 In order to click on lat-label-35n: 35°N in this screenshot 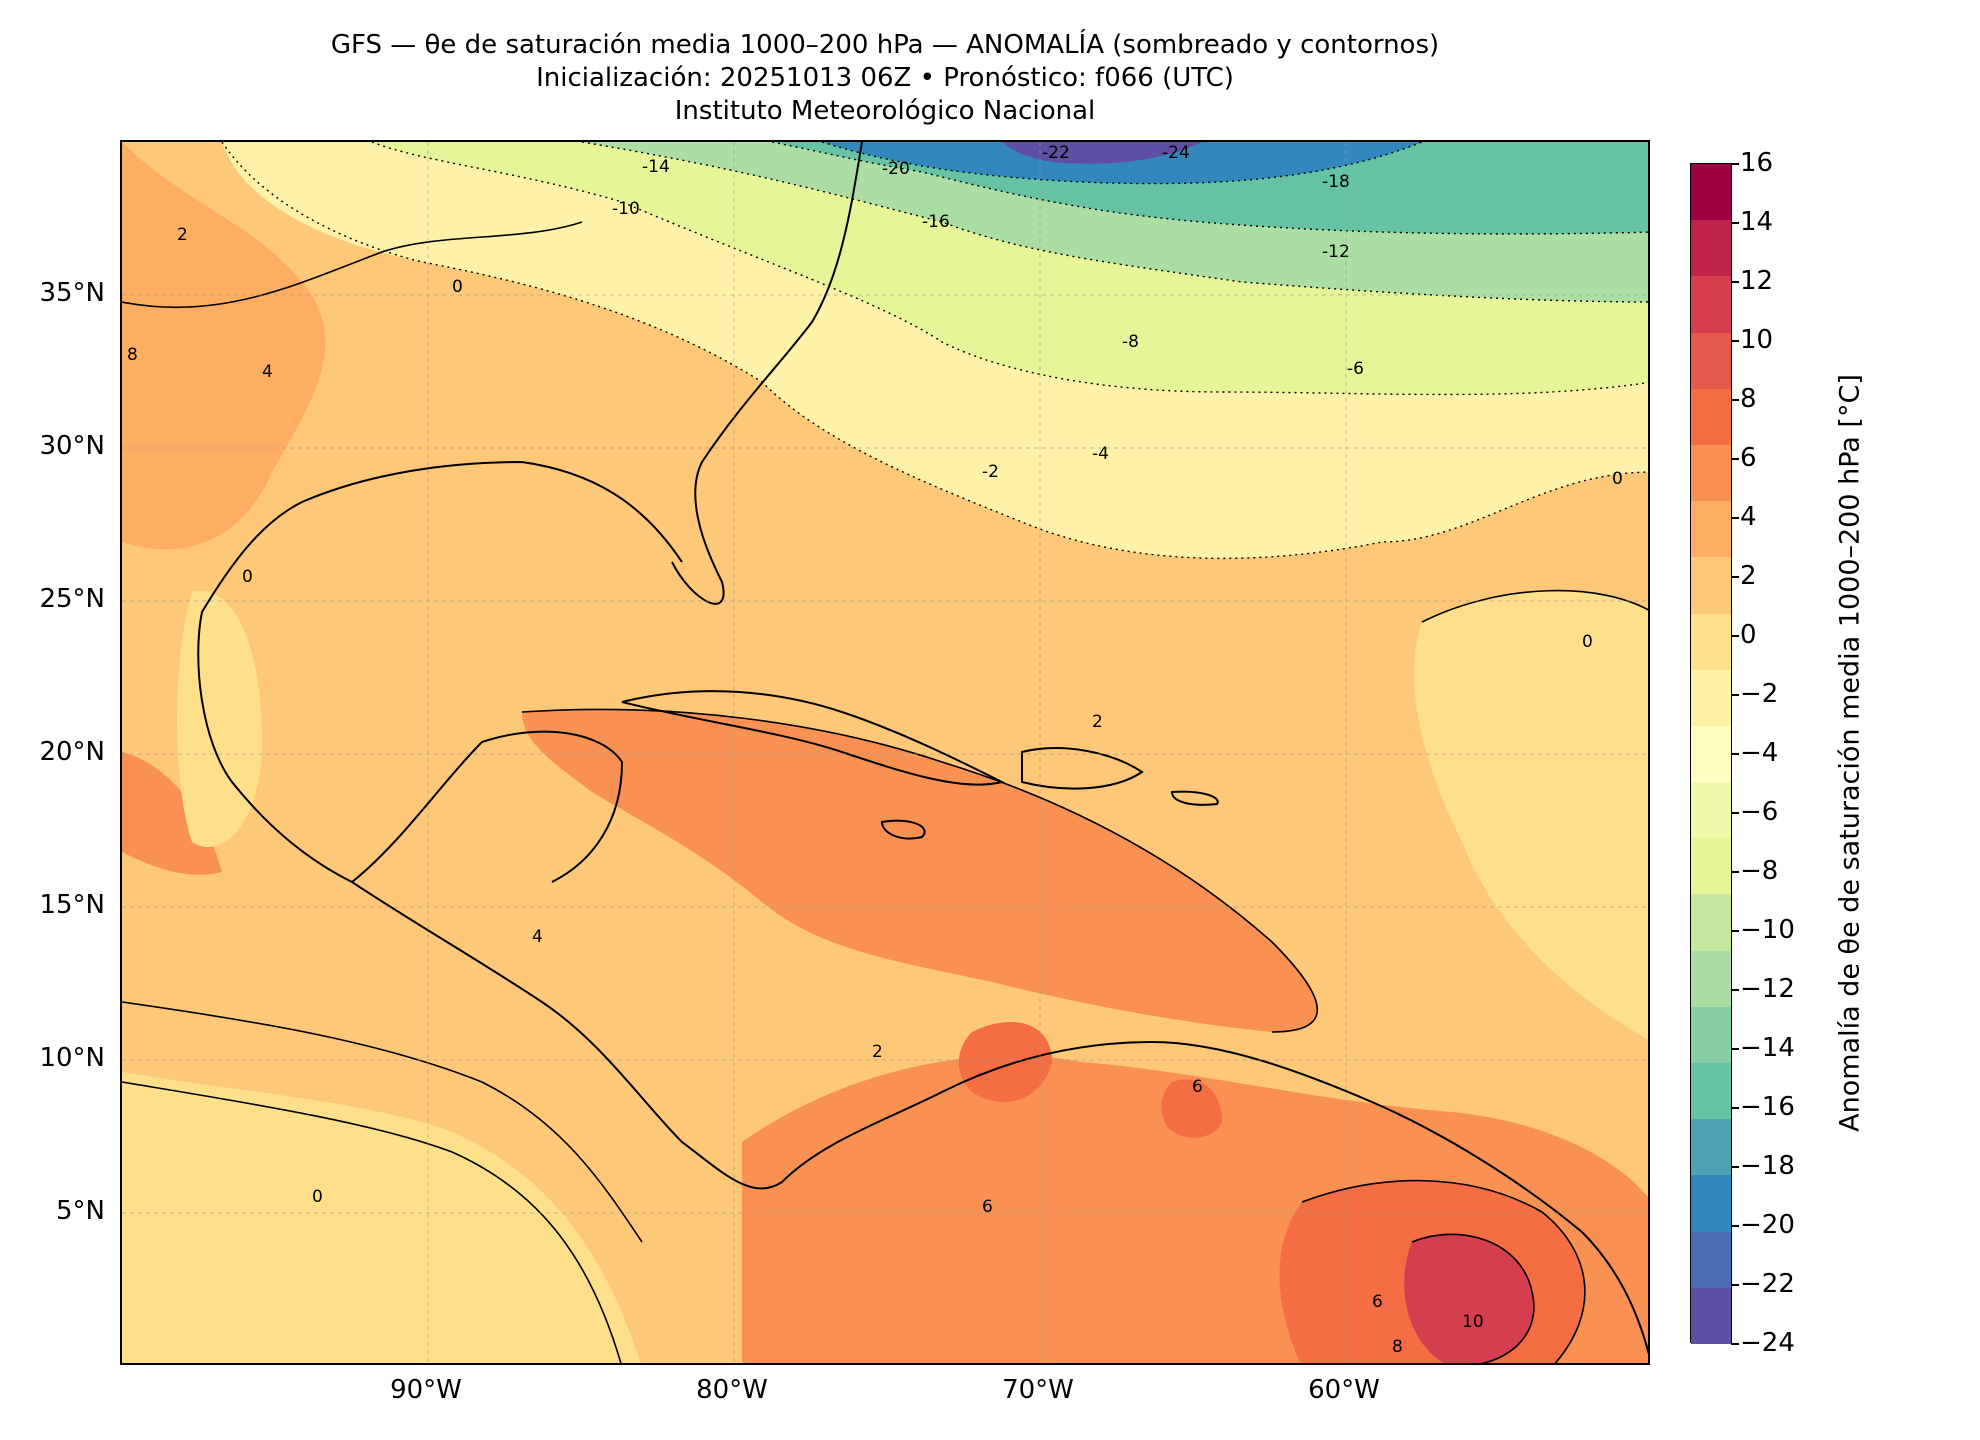, I will do `click(72, 293)`.